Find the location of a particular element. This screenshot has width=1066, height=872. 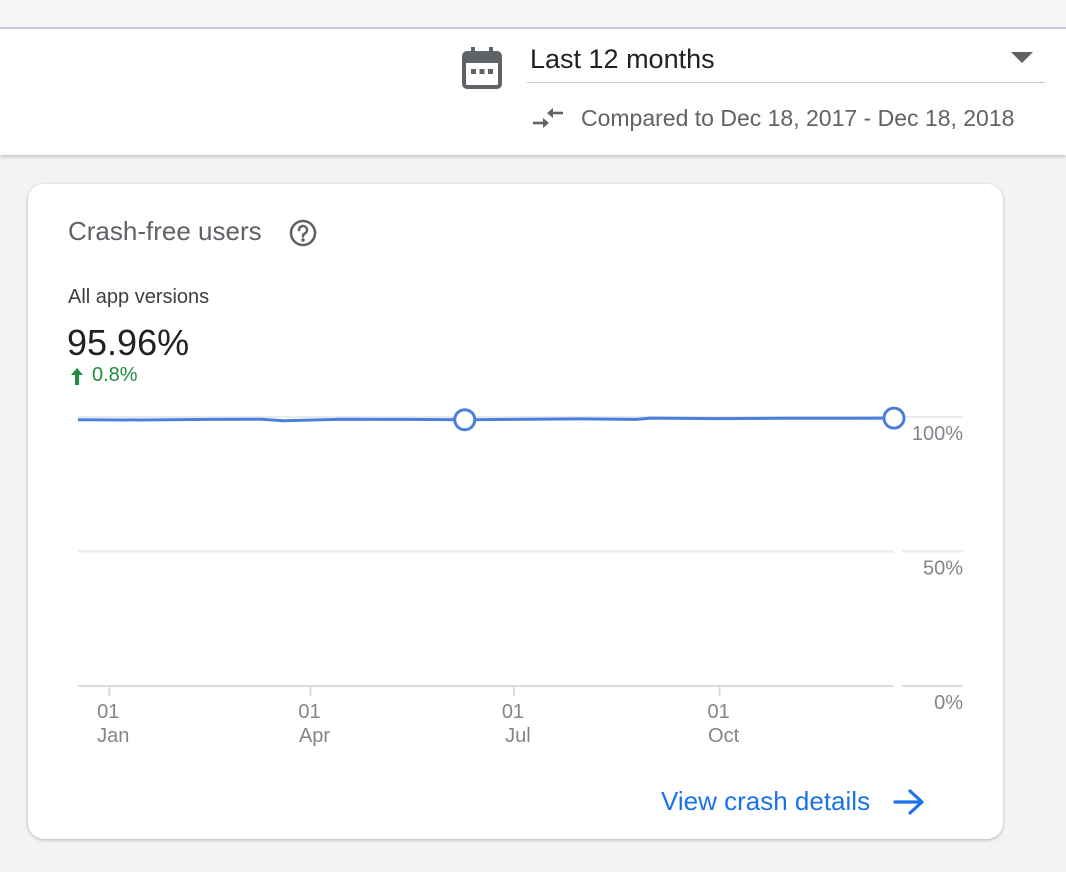

date-range-value: Last 12 months is located at coordinates (622, 59).